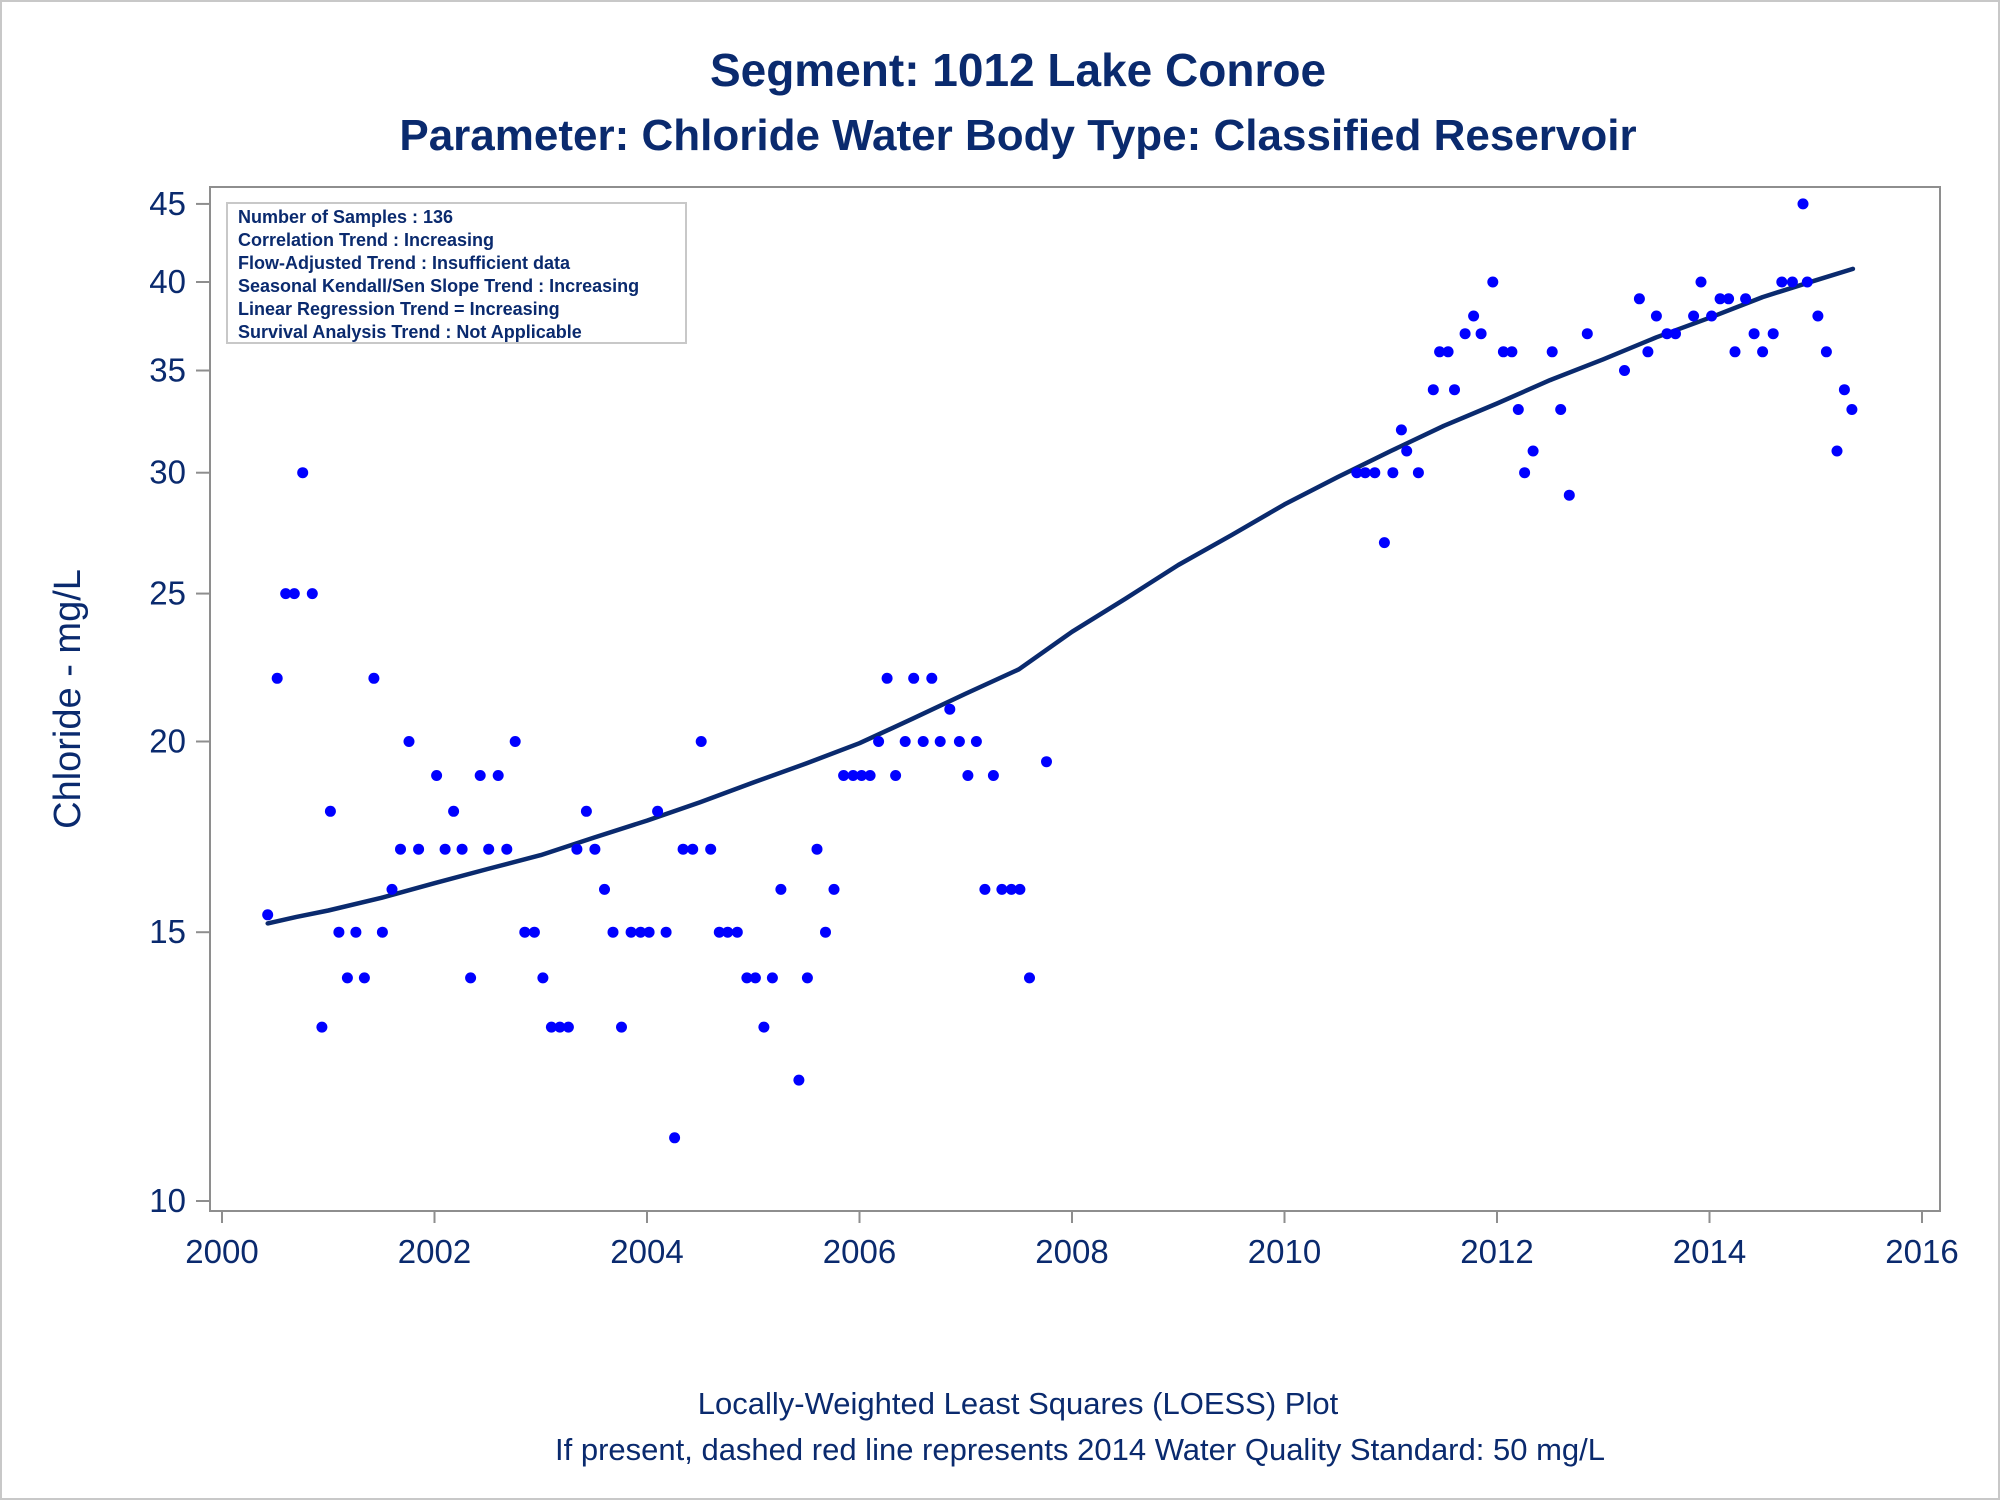 The width and height of the screenshot is (2000, 1502). I want to click on y-tick-label-10: 10, so click(167, 1200).